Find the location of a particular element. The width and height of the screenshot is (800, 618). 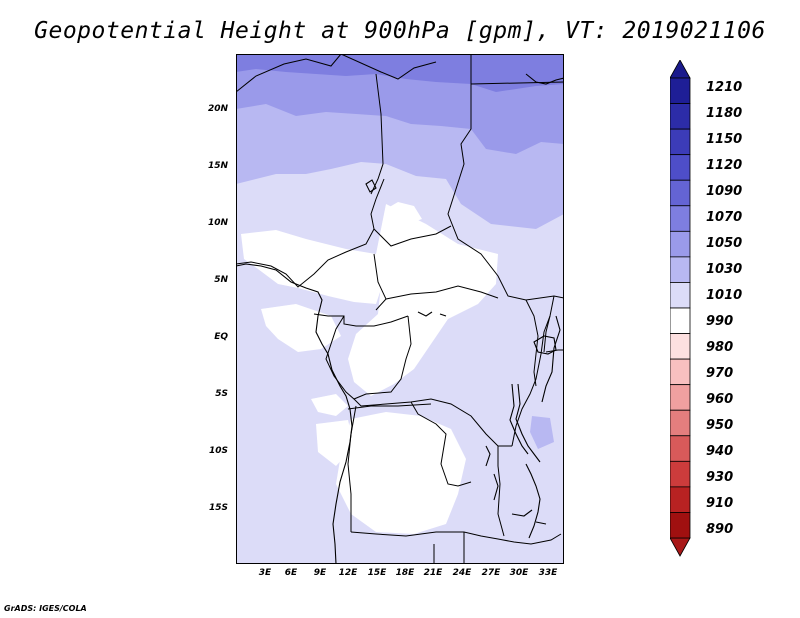

lon-label-6e: 6E is located at coordinates (291, 573).